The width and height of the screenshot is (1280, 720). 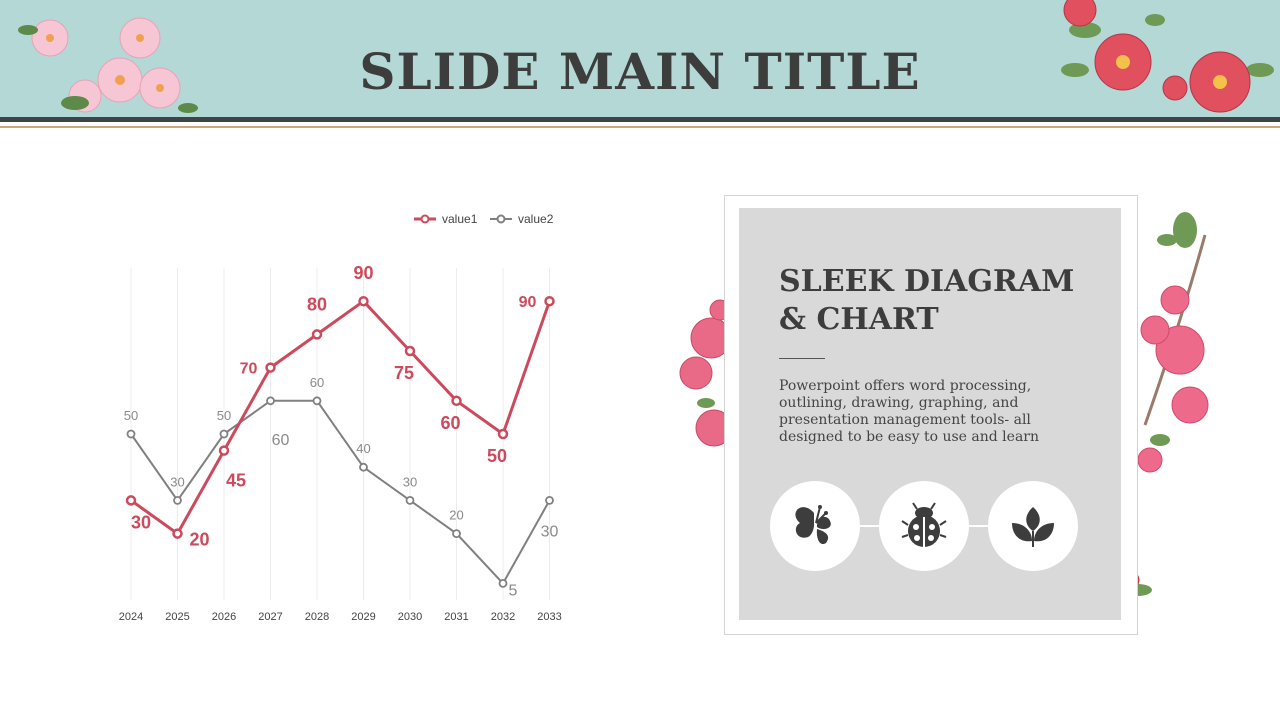 I want to click on ladybug-icon, so click(x=924, y=524).